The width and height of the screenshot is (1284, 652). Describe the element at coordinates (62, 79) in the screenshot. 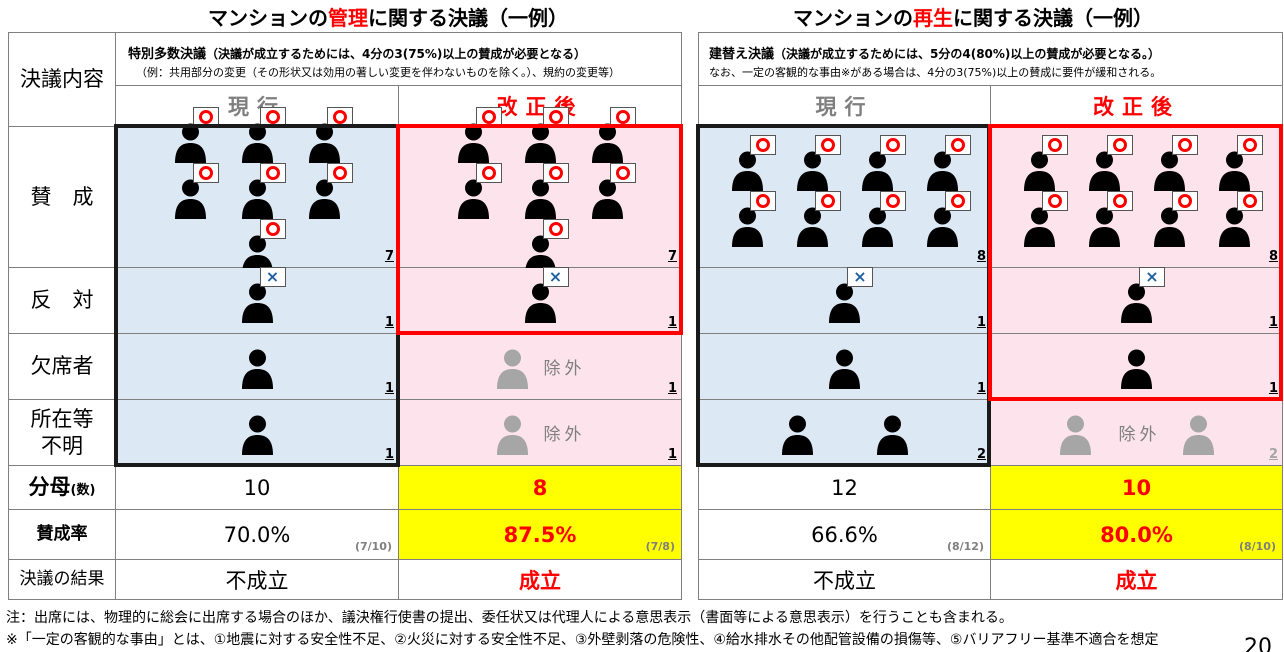

I see `row-label-content: 決議内容` at that location.